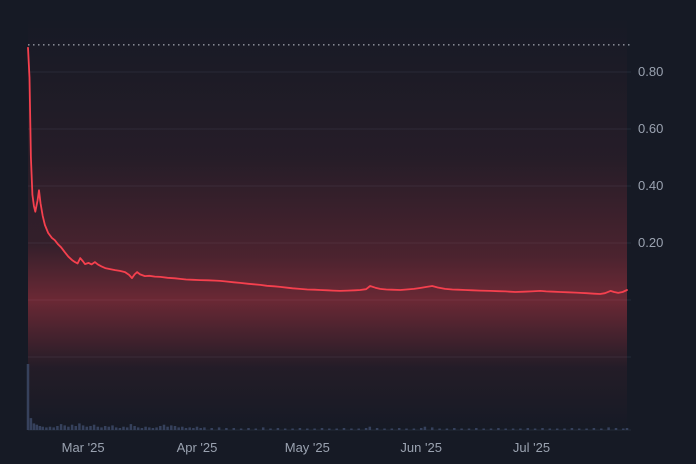 Image resolution: width=696 pixels, height=464 pixels. I want to click on x-axis-label: Mar '25, so click(83, 447).